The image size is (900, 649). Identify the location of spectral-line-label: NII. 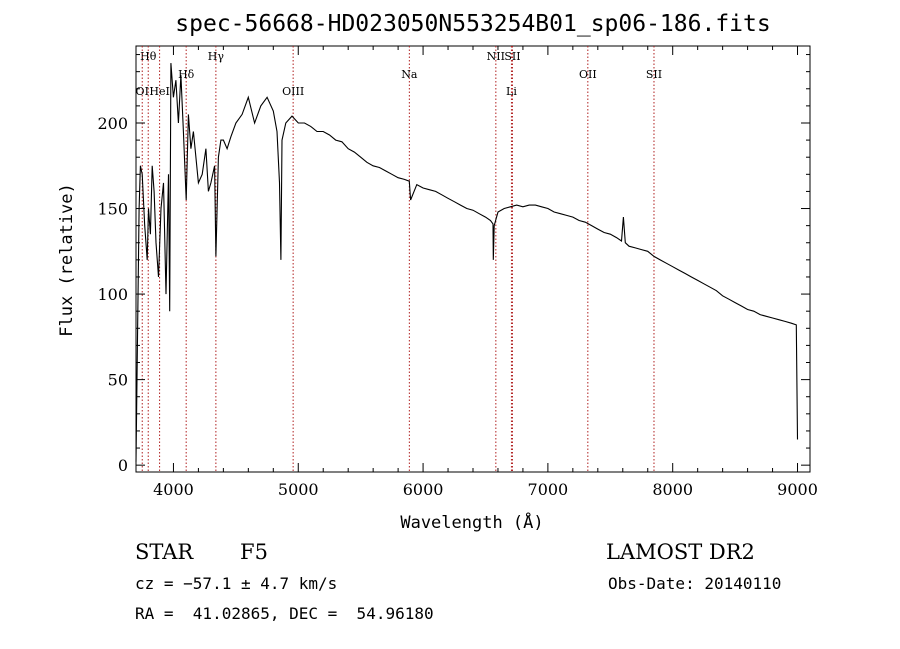
(496, 56).